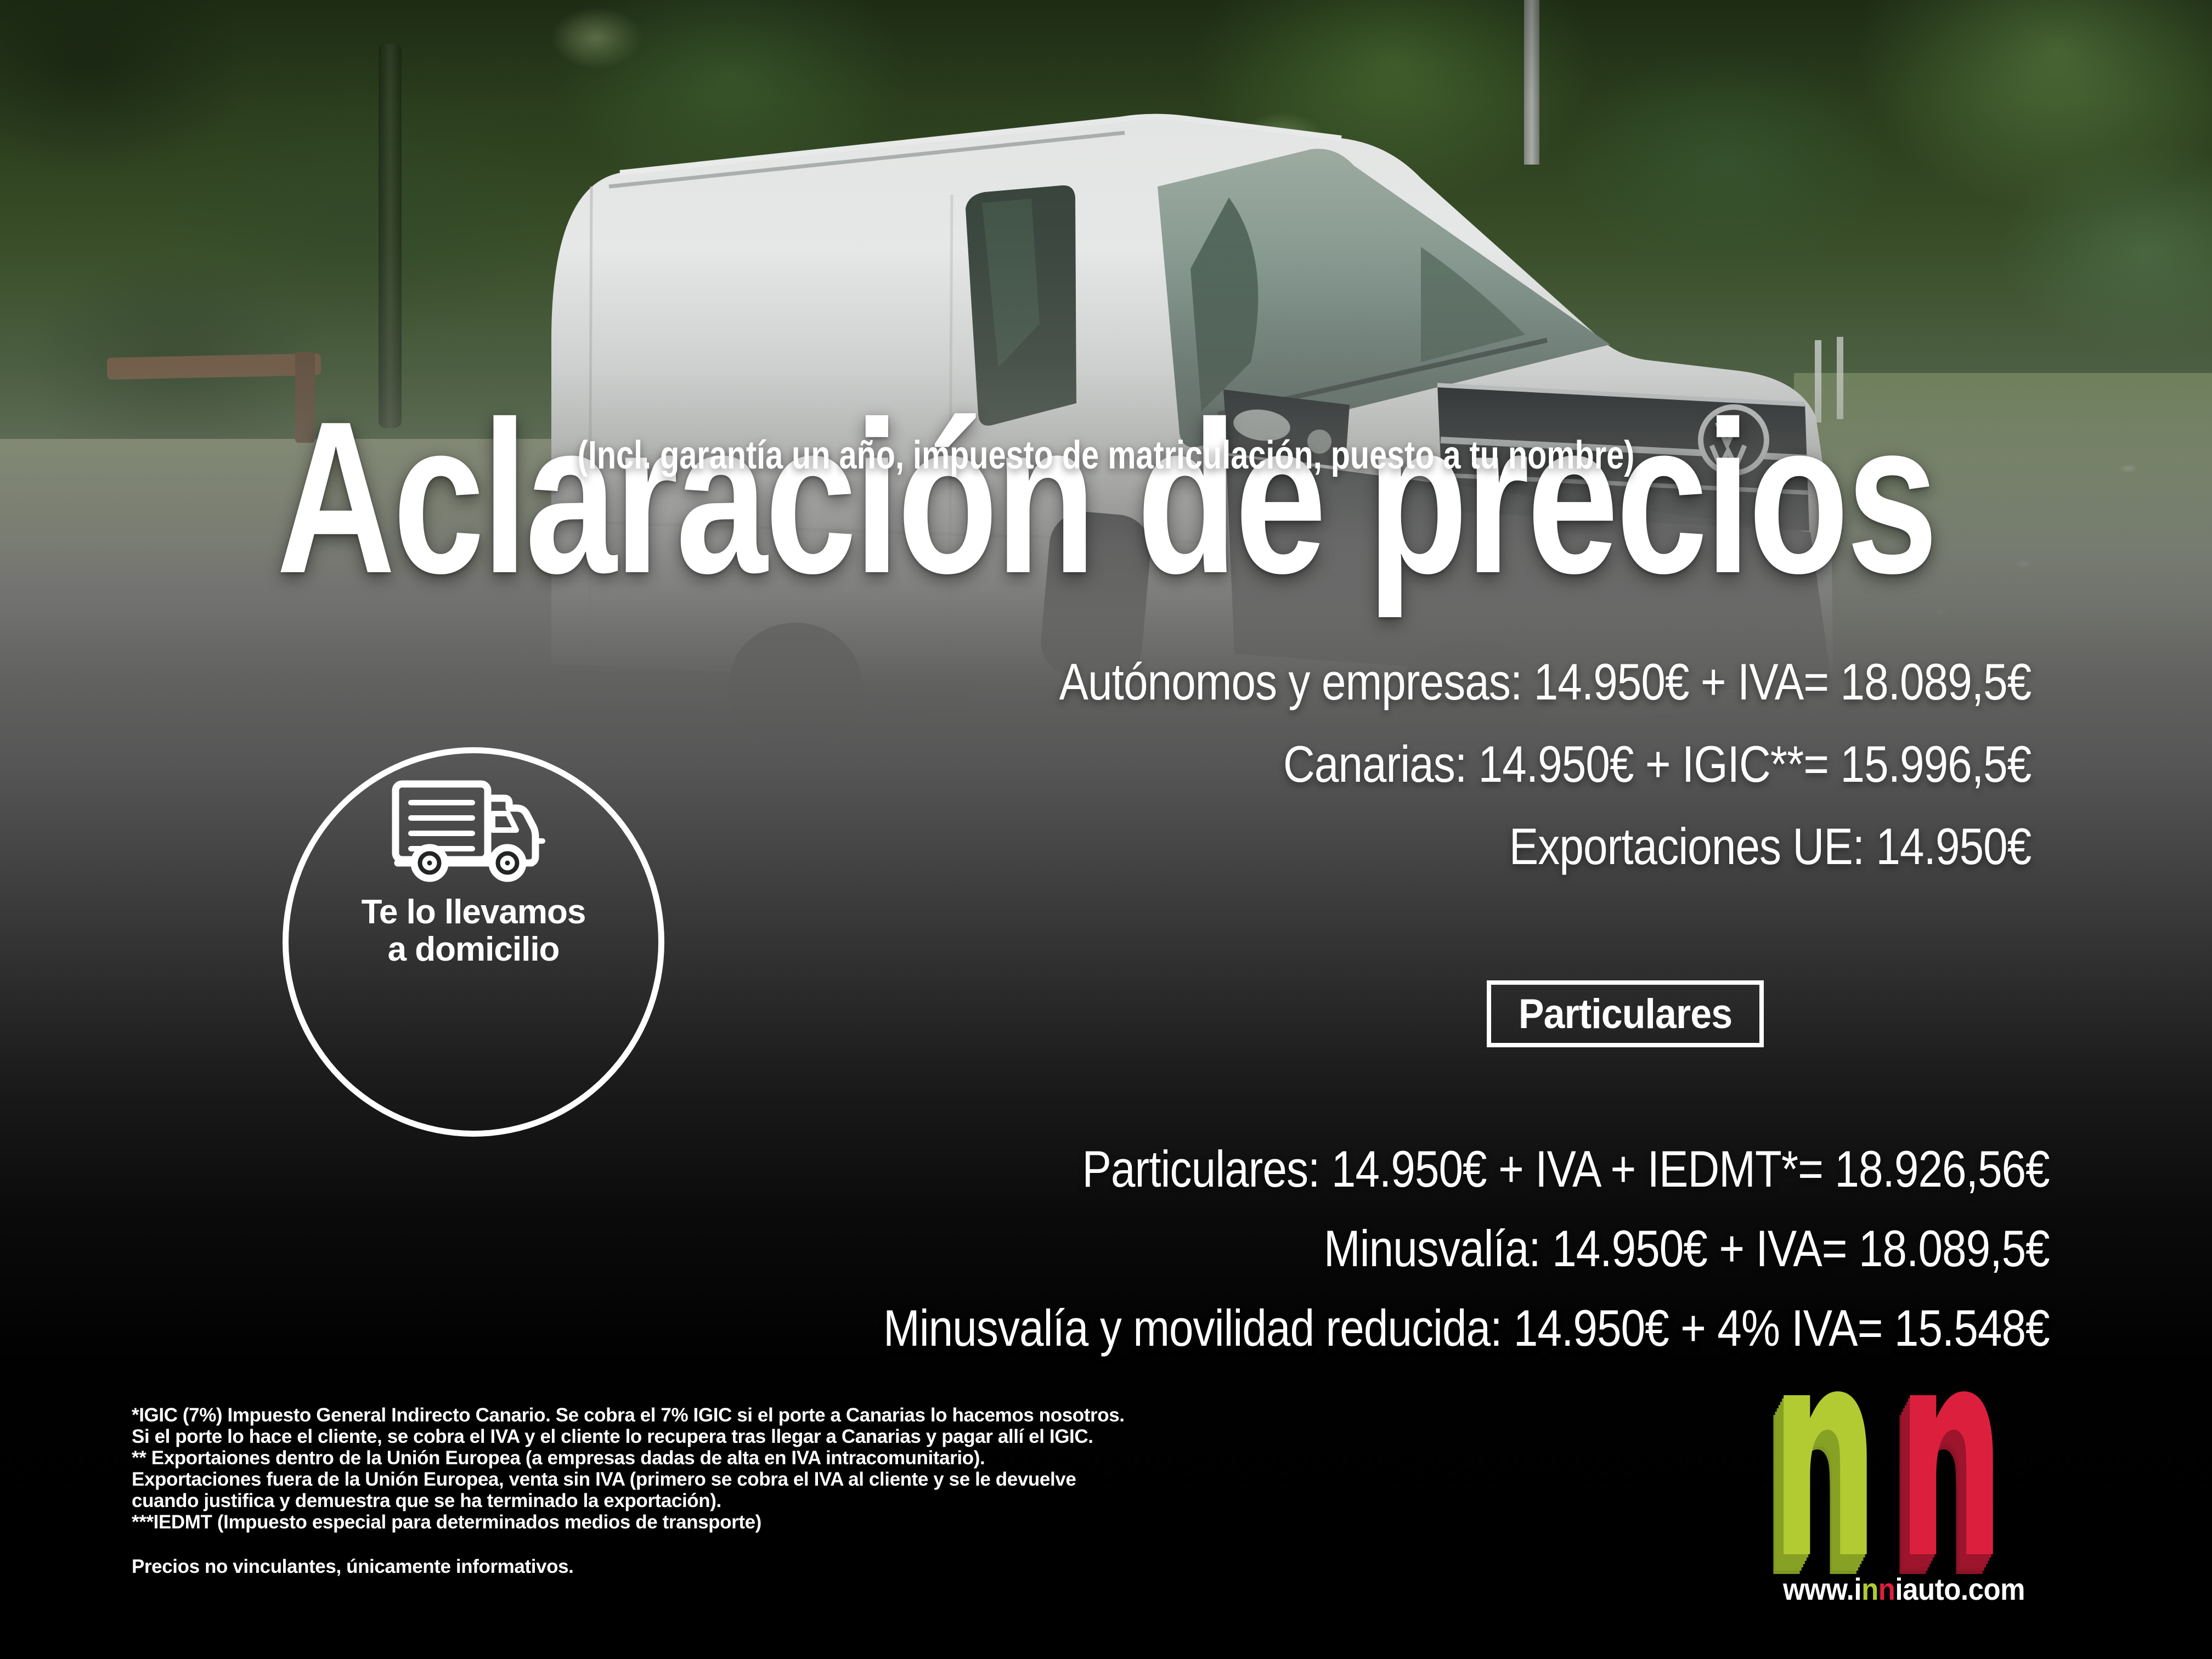 The width and height of the screenshot is (2212, 1659). What do you see at coordinates (1658, 764) in the screenshot?
I see `price-line-canarias: Canarias: 14.950€ + IGIC**= 15.996,5€` at bounding box center [1658, 764].